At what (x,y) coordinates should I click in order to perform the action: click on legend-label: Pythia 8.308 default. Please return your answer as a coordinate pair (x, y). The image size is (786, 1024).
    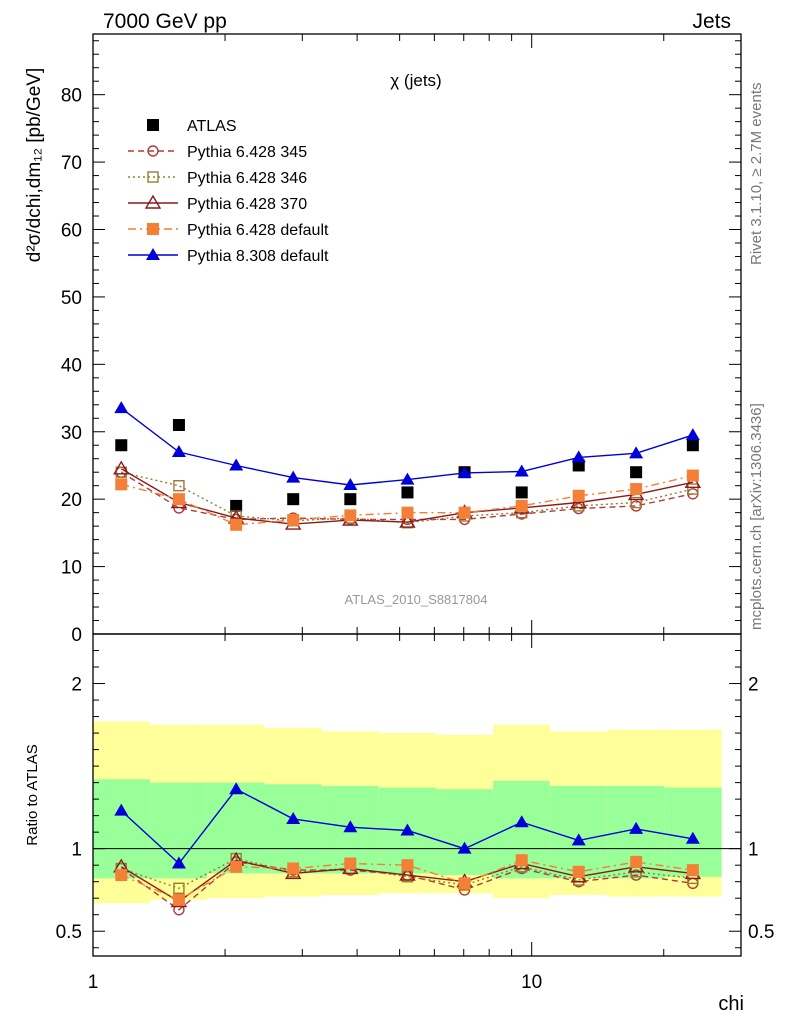
    Looking at the image, I should click on (258, 256).